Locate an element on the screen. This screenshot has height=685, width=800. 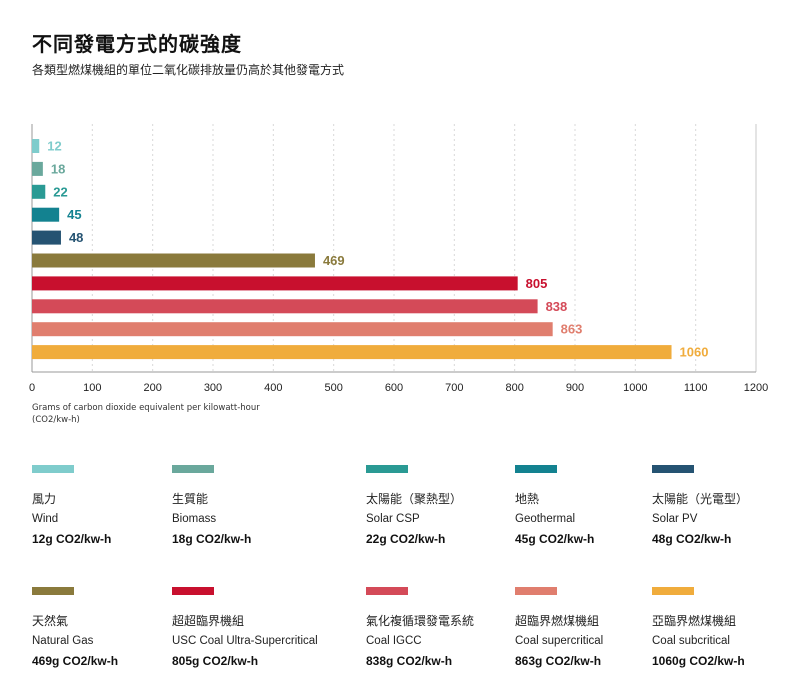
bar-value-label: 838 is located at coordinates (557, 306).